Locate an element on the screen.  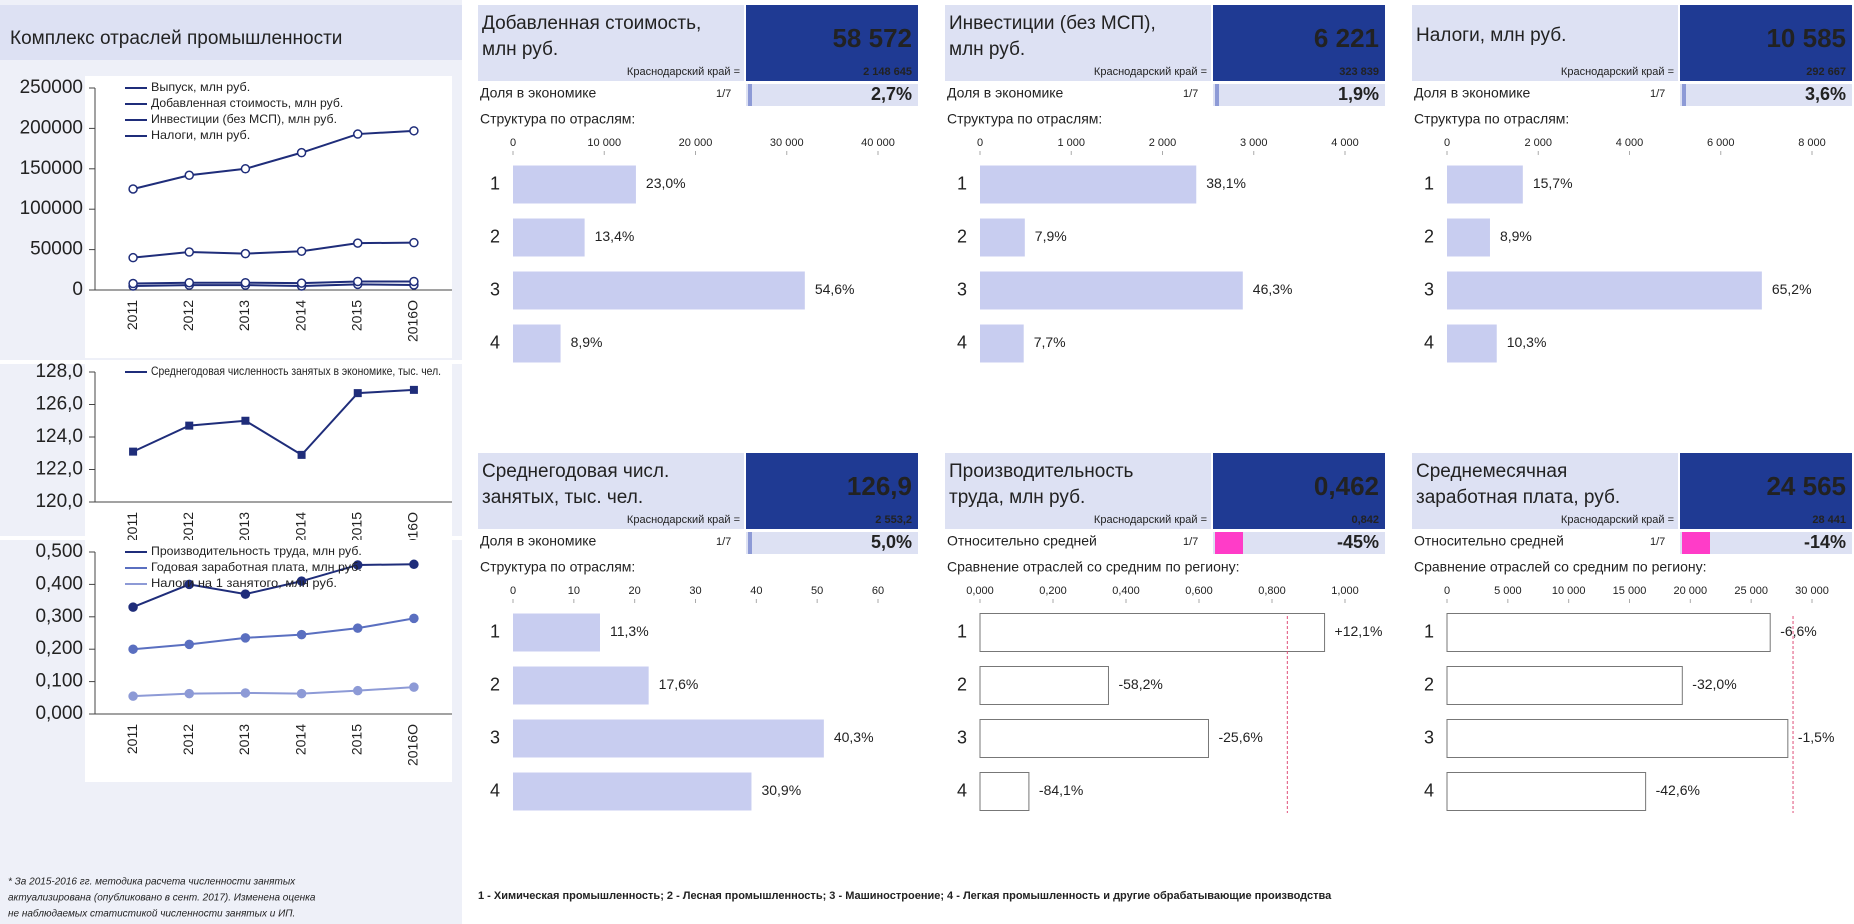
kpi-value: 24 565 is located at coordinates (1806, 486).